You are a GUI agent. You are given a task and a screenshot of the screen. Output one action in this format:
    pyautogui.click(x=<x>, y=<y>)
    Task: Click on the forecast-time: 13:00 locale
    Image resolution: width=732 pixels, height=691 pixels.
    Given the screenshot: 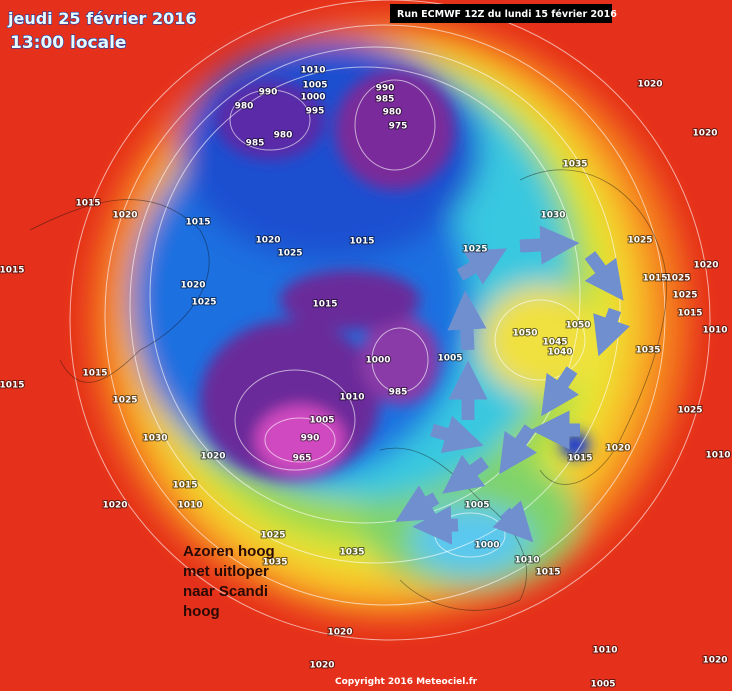 What is the action you would take?
    pyautogui.click(x=68, y=43)
    